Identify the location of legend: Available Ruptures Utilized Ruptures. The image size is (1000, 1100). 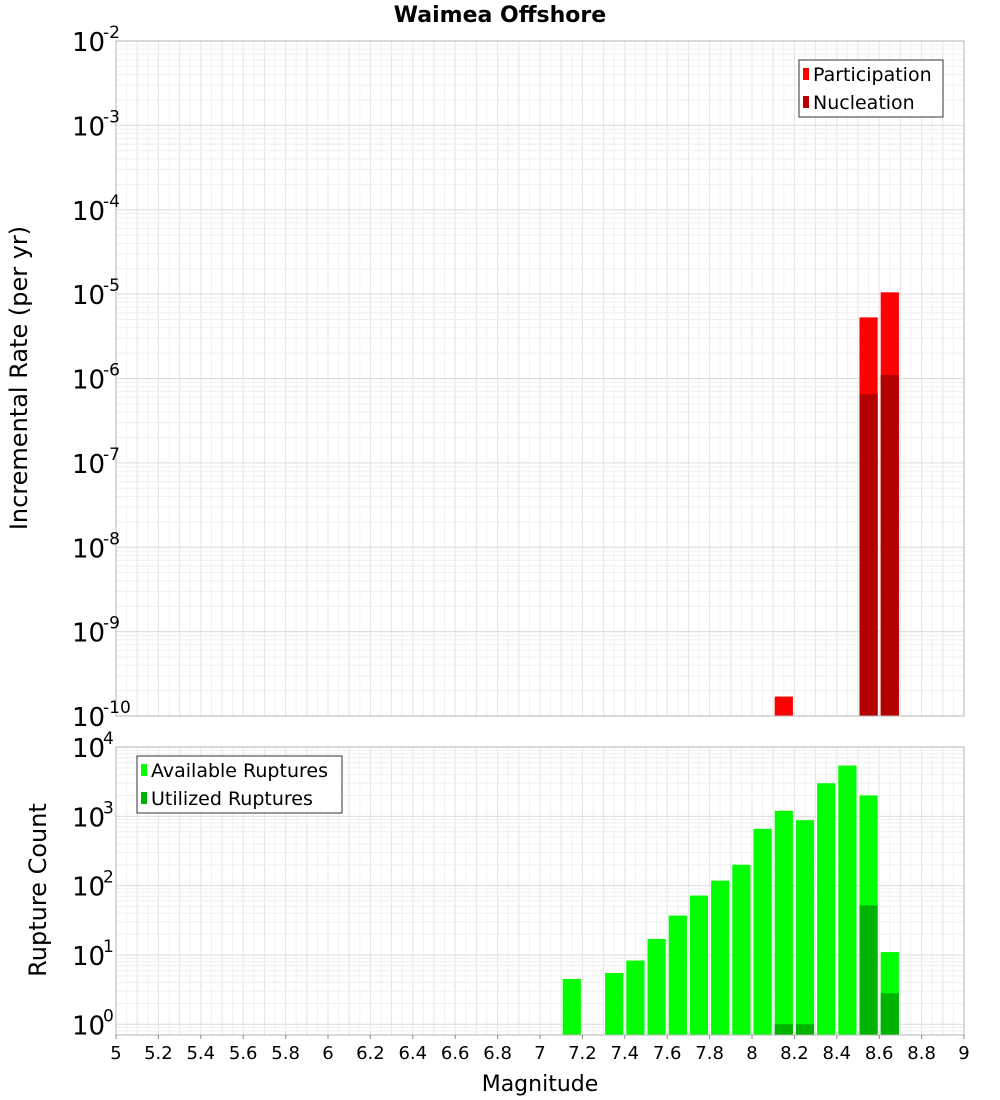
(239, 784).